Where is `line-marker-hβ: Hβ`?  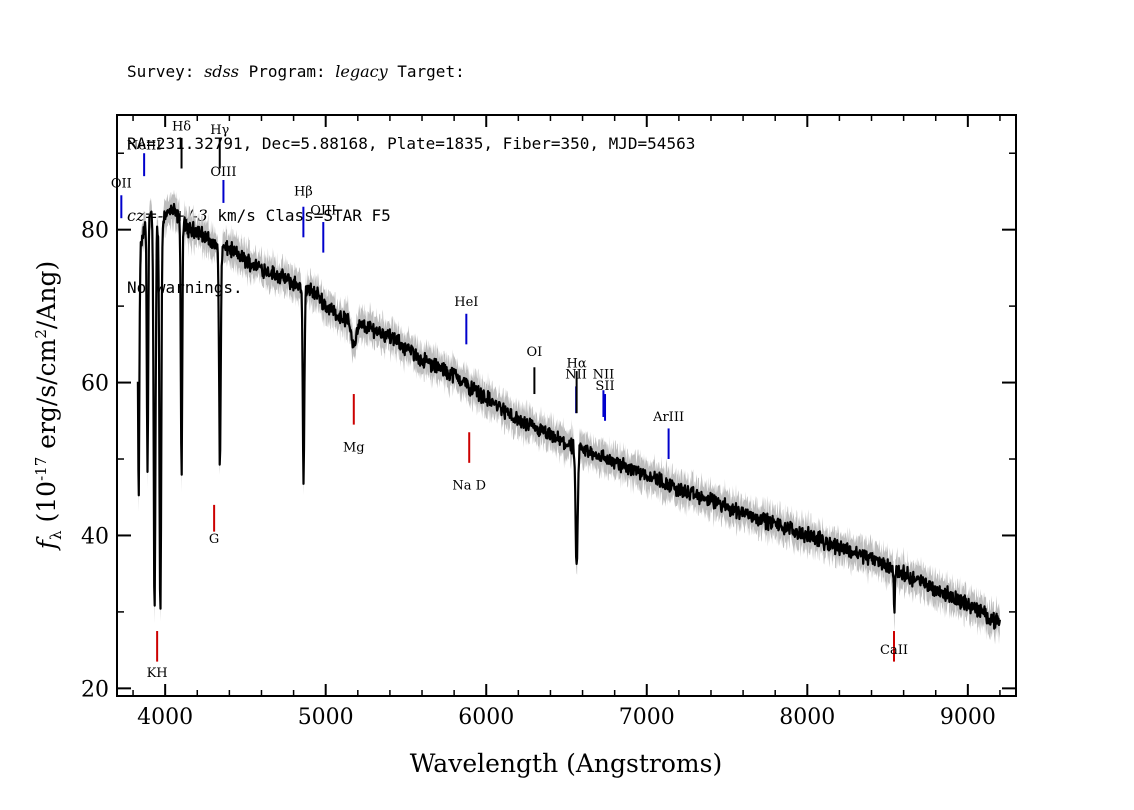
line-marker-hβ: Hβ is located at coordinates (303, 211).